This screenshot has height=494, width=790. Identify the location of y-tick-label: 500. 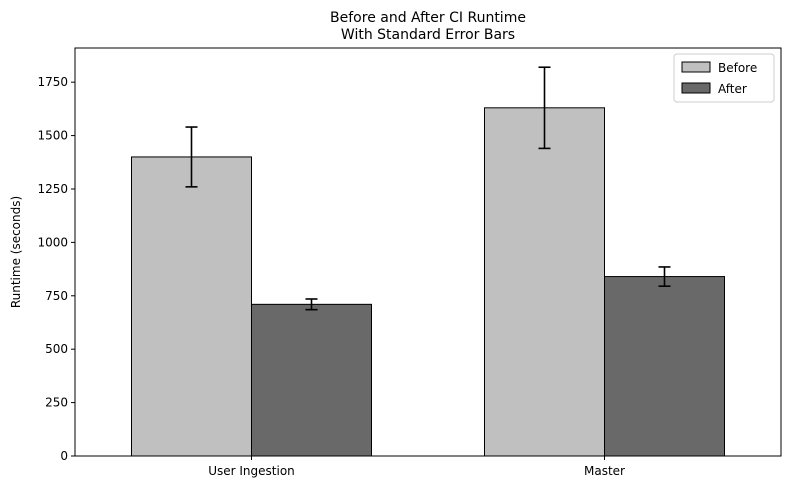
(56, 349).